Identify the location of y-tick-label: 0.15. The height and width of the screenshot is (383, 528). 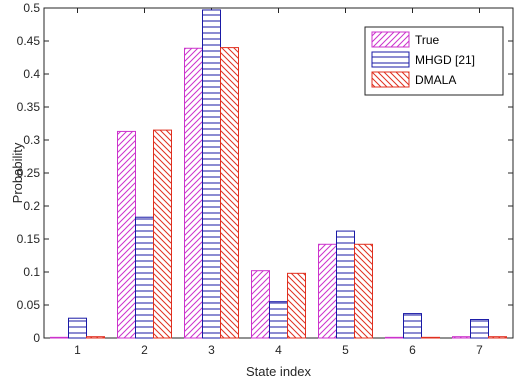
(29, 239).